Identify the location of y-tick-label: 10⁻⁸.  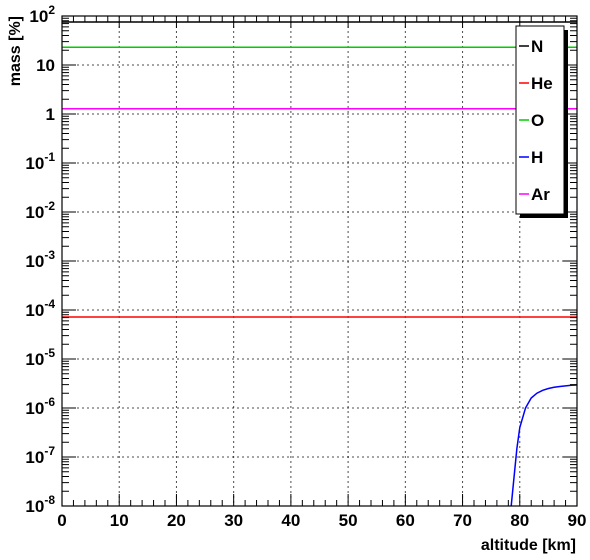
(40, 504).